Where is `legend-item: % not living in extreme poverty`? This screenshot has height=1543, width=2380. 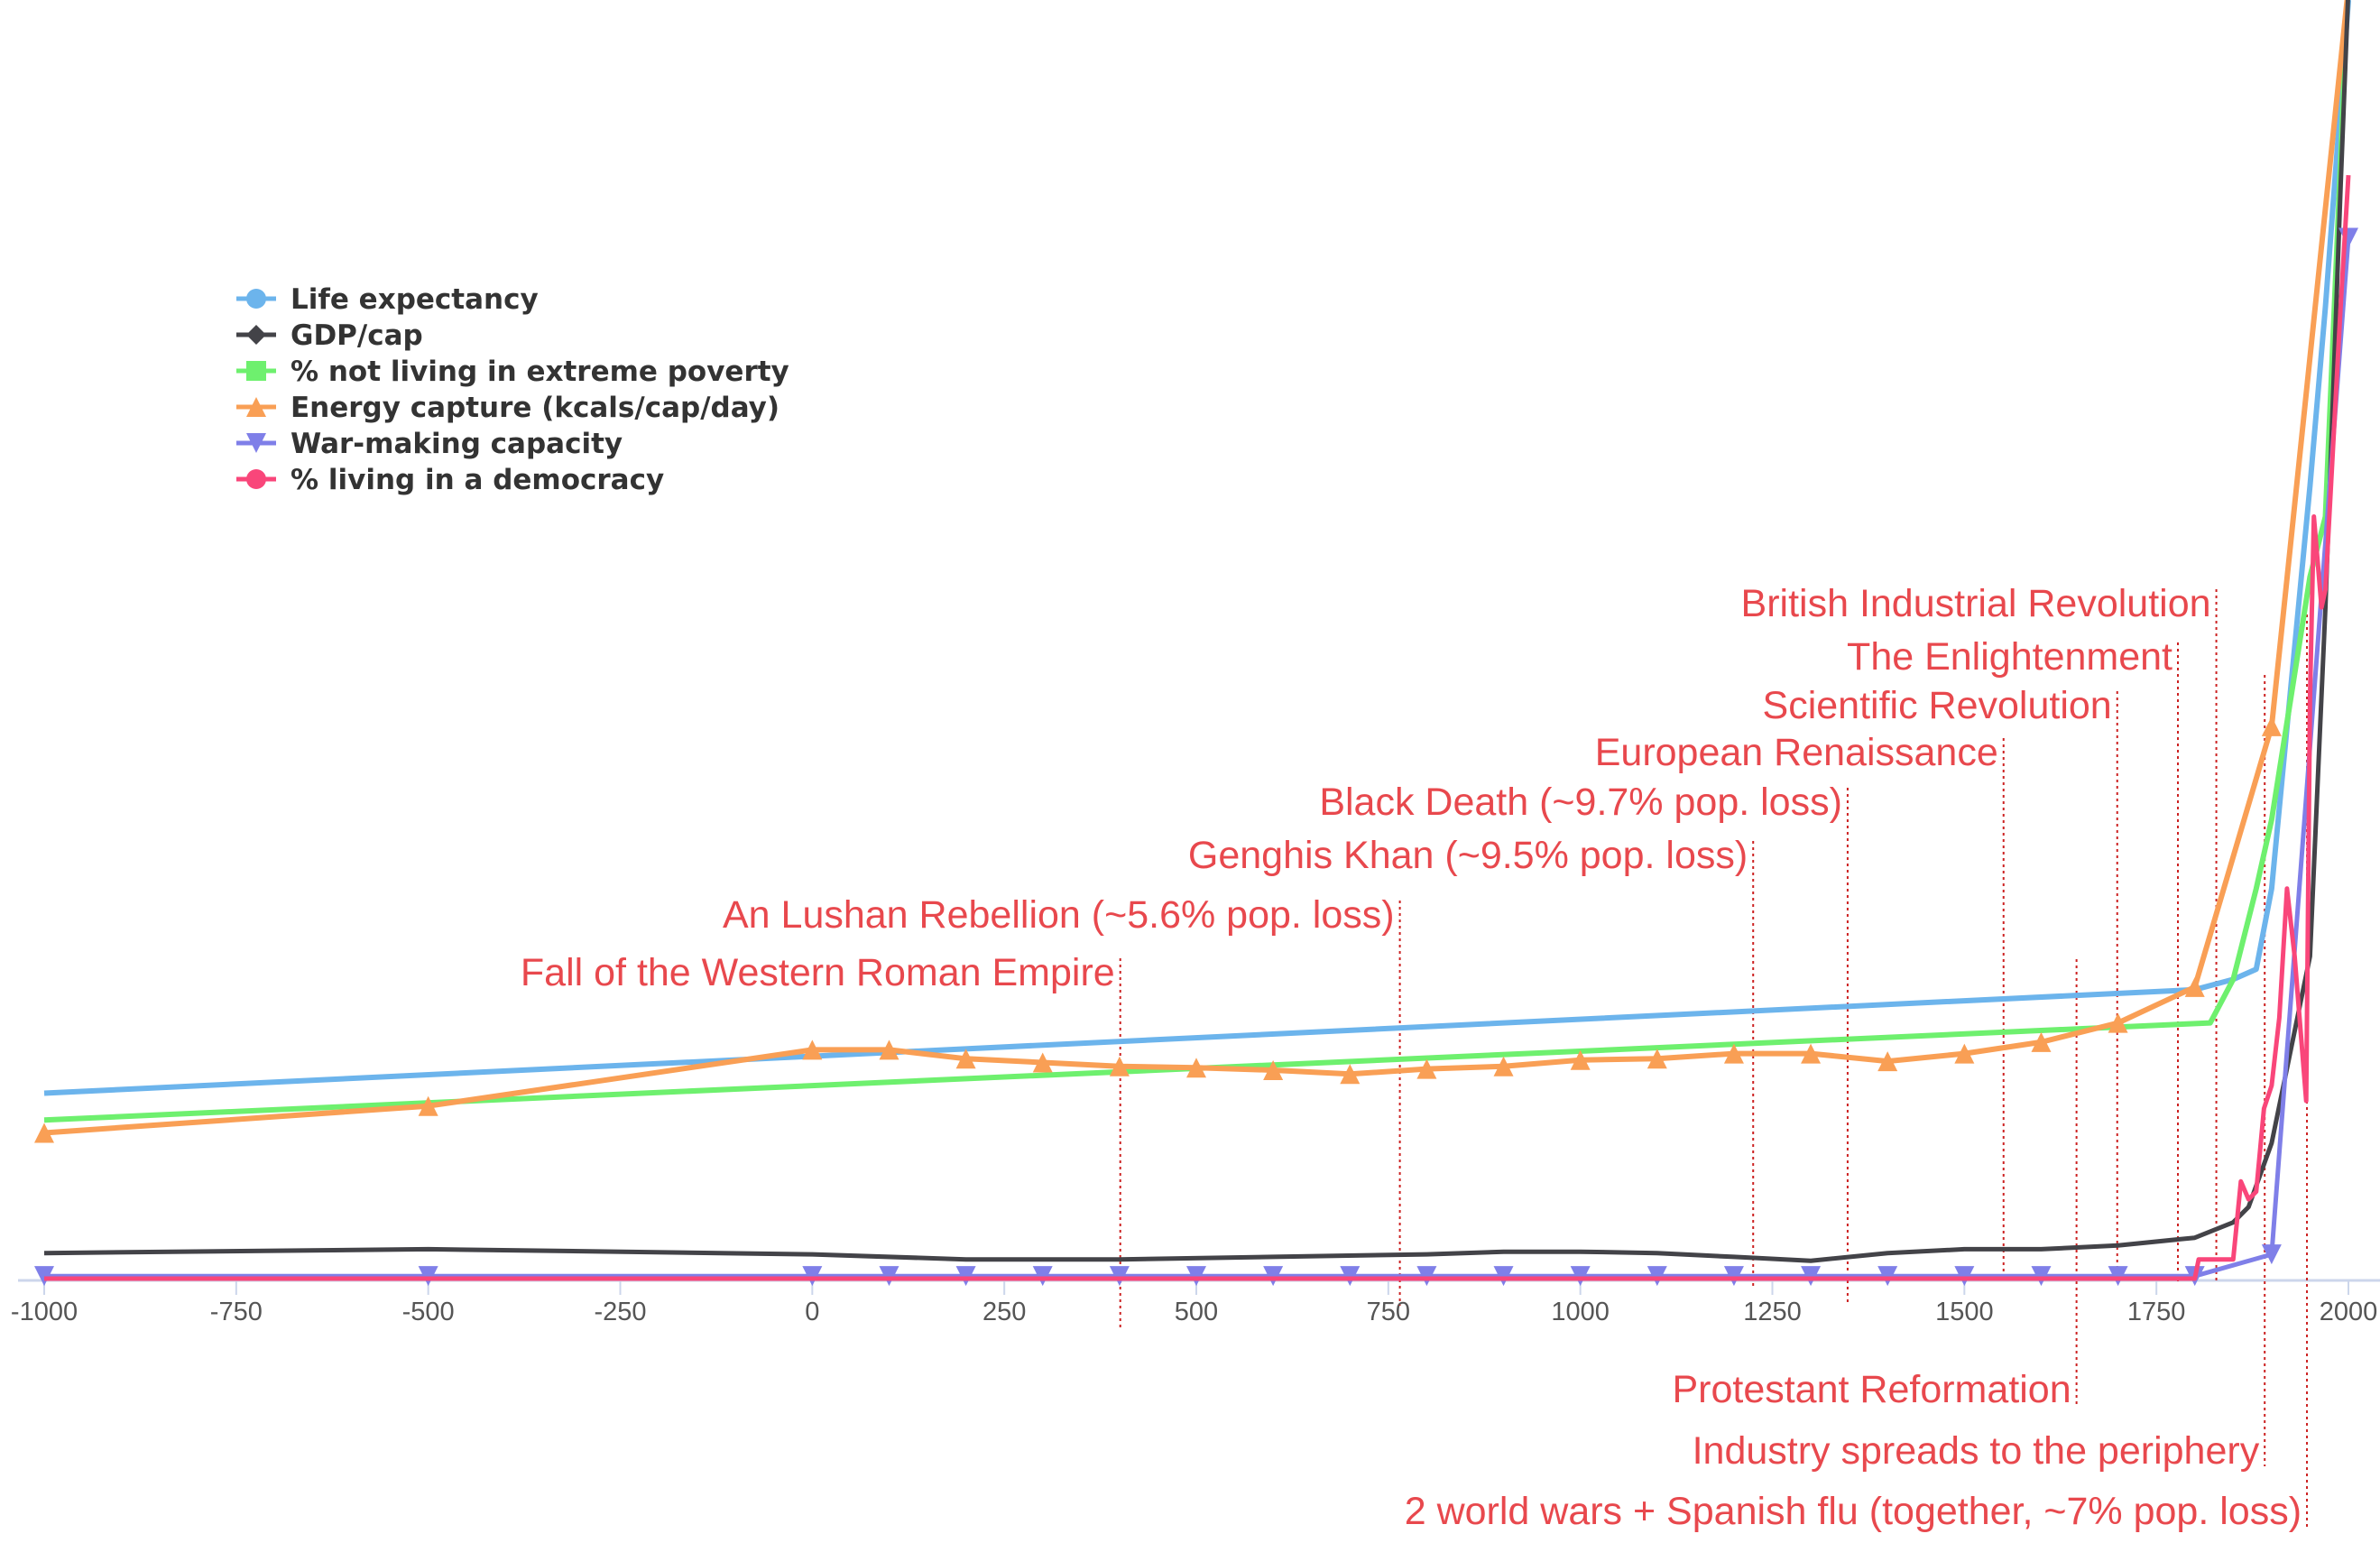 legend-item: % not living in extreme poverty is located at coordinates (512, 372).